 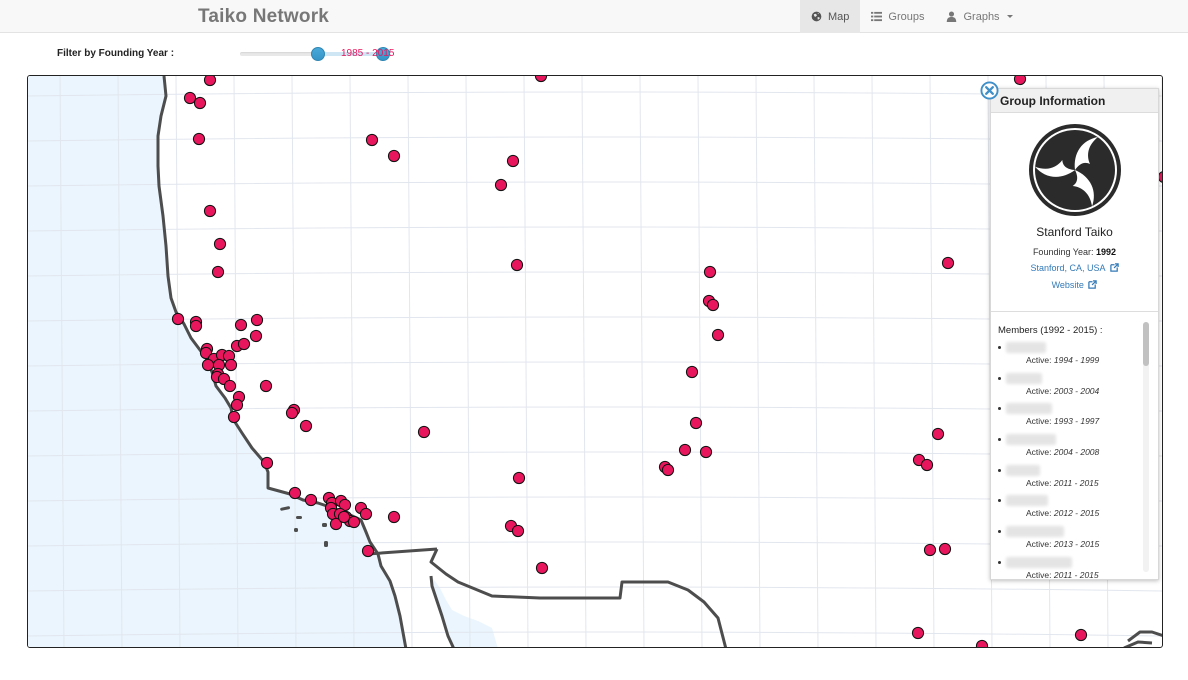 What do you see at coordinates (317, 54) in the screenshot?
I see `slider-handle-min` at bounding box center [317, 54].